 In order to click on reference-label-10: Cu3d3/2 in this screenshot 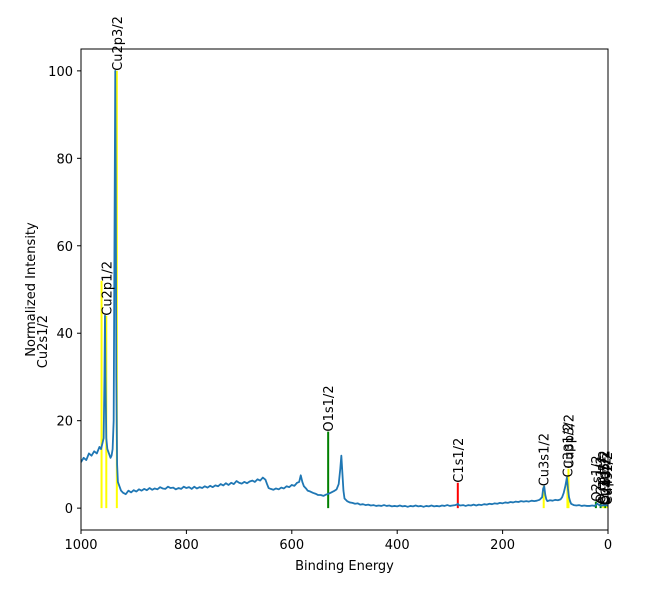, I will do `click(604, 477)`.